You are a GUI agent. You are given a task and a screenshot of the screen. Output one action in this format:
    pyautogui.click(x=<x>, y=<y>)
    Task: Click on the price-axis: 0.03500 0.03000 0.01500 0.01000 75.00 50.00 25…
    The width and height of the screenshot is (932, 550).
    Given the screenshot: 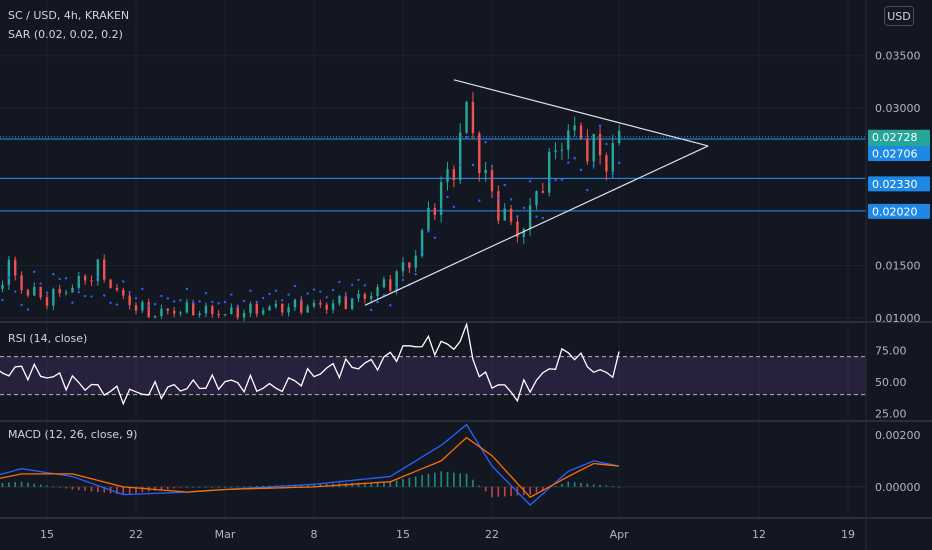 What is the action you would take?
    pyautogui.click(x=899, y=272)
    